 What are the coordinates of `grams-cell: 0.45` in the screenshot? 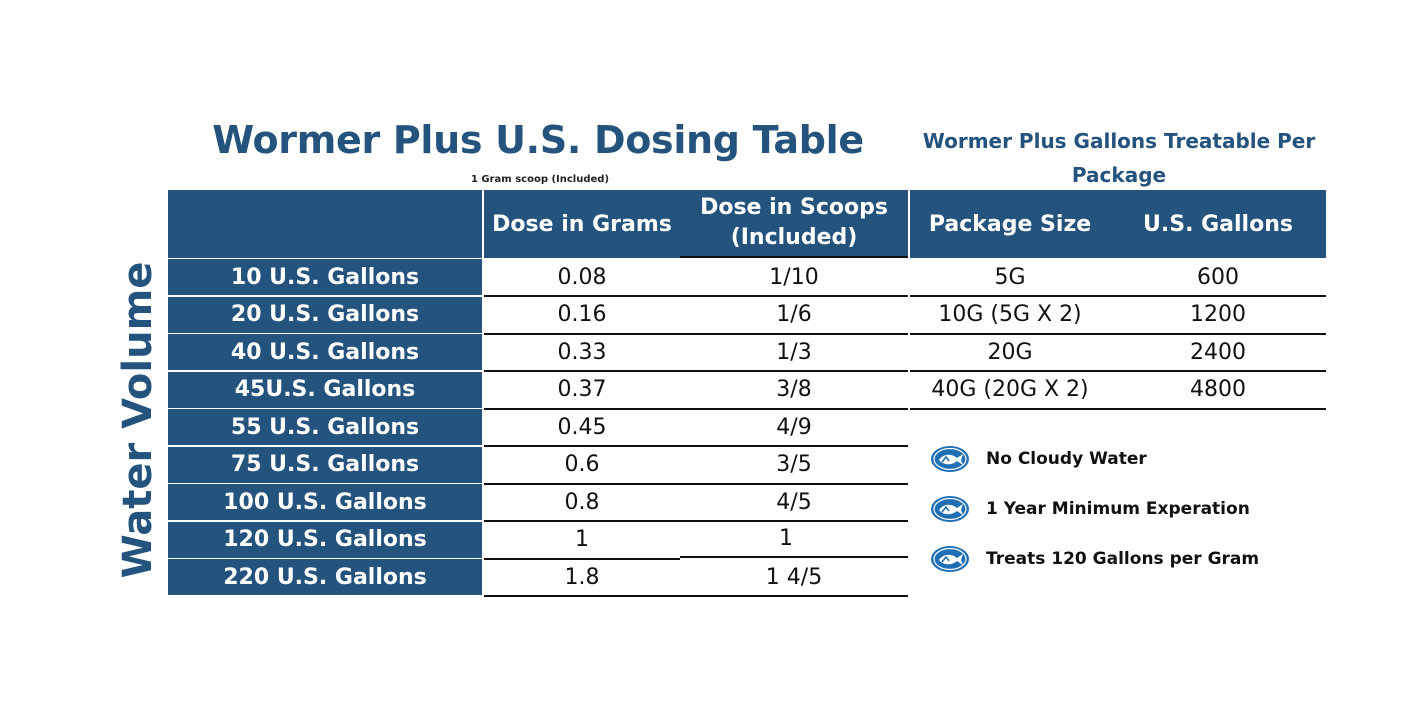 It's located at (582, 428).